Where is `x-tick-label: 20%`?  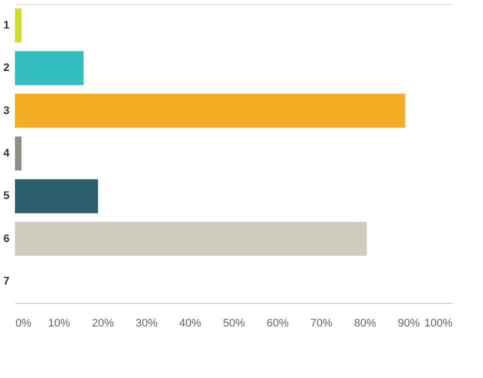 x-tick-label: 20% is located at coordinates (103, 324).